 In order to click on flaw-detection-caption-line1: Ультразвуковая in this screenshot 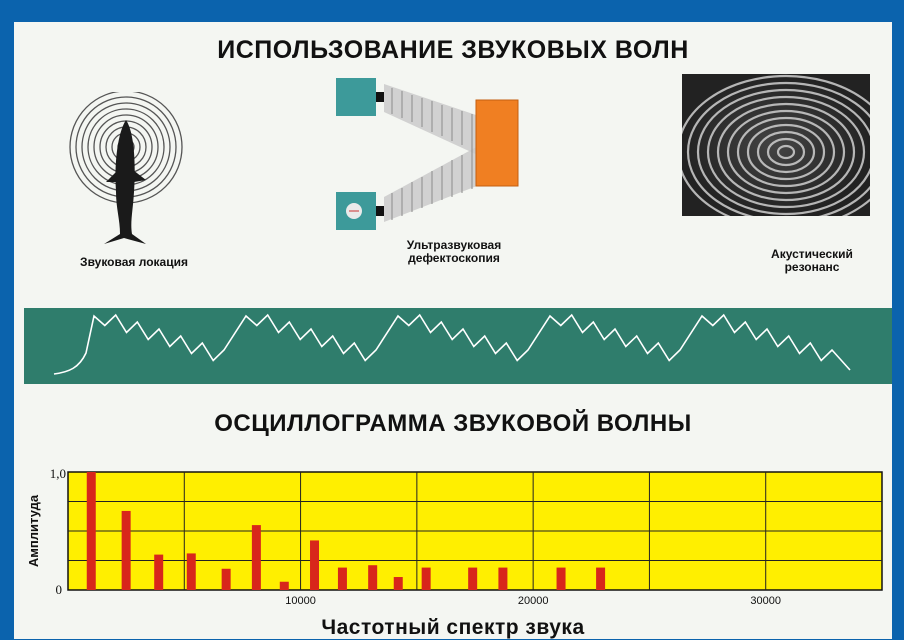, I will do `click(454, 245)`.